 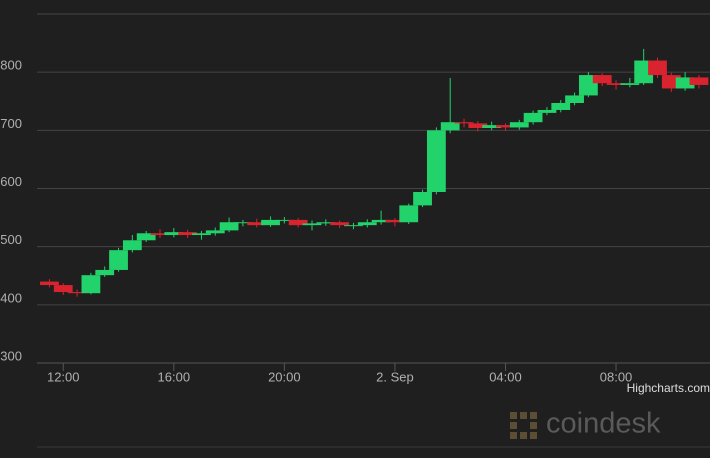 I want to click on x-tick-label: 04:00, so click(x=505, y=376).